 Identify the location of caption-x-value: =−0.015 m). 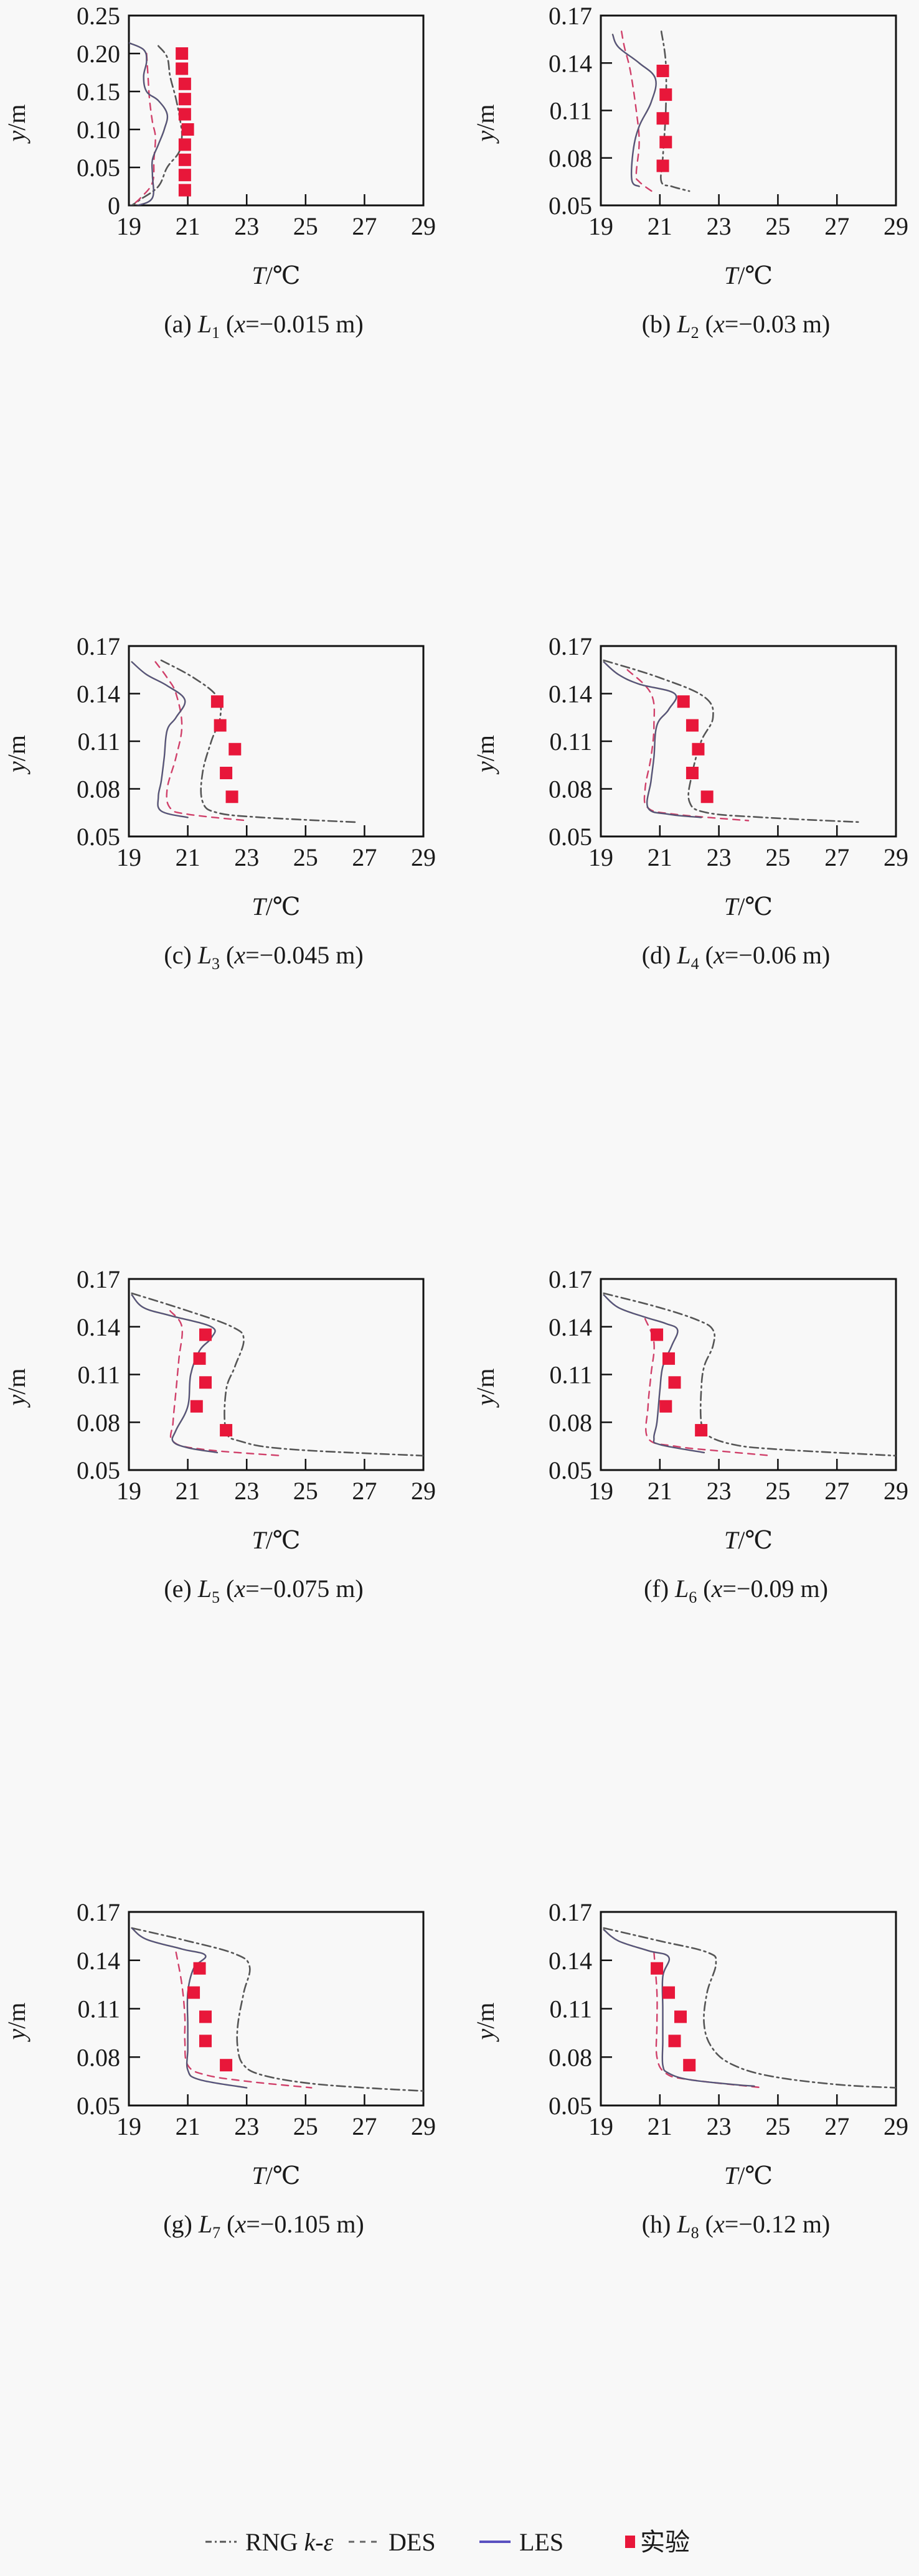
(304, 324).